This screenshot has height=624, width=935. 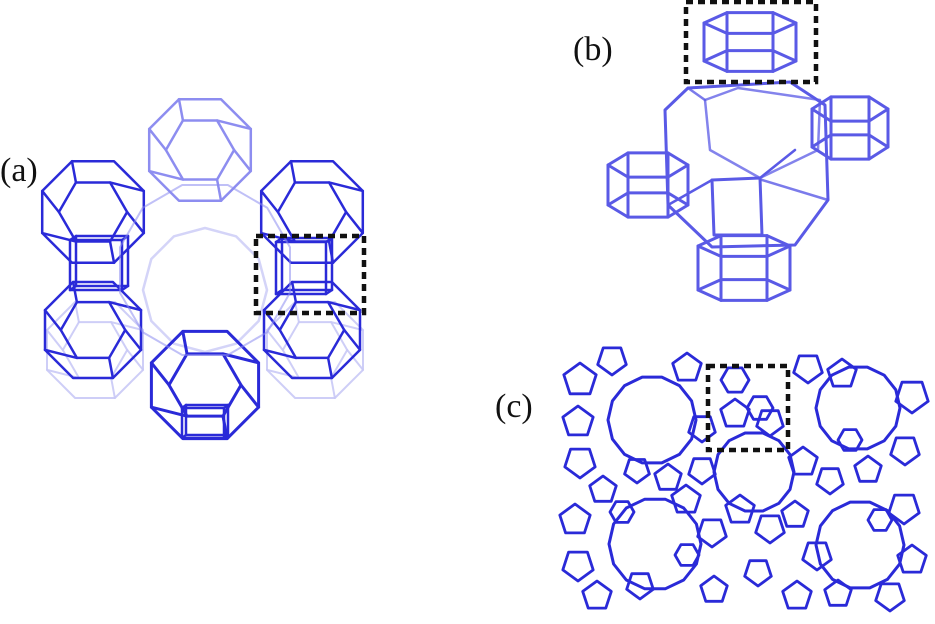 I want to click on sodalite-cage, so click(x=746, y=164).